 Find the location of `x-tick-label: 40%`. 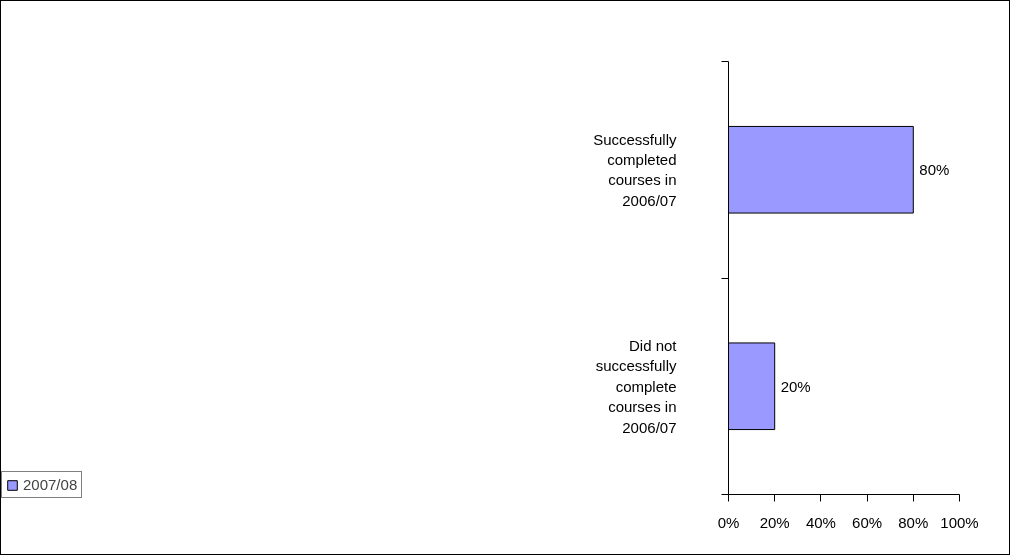

x-tick-label: 40% is located at coordinates (820, 522).